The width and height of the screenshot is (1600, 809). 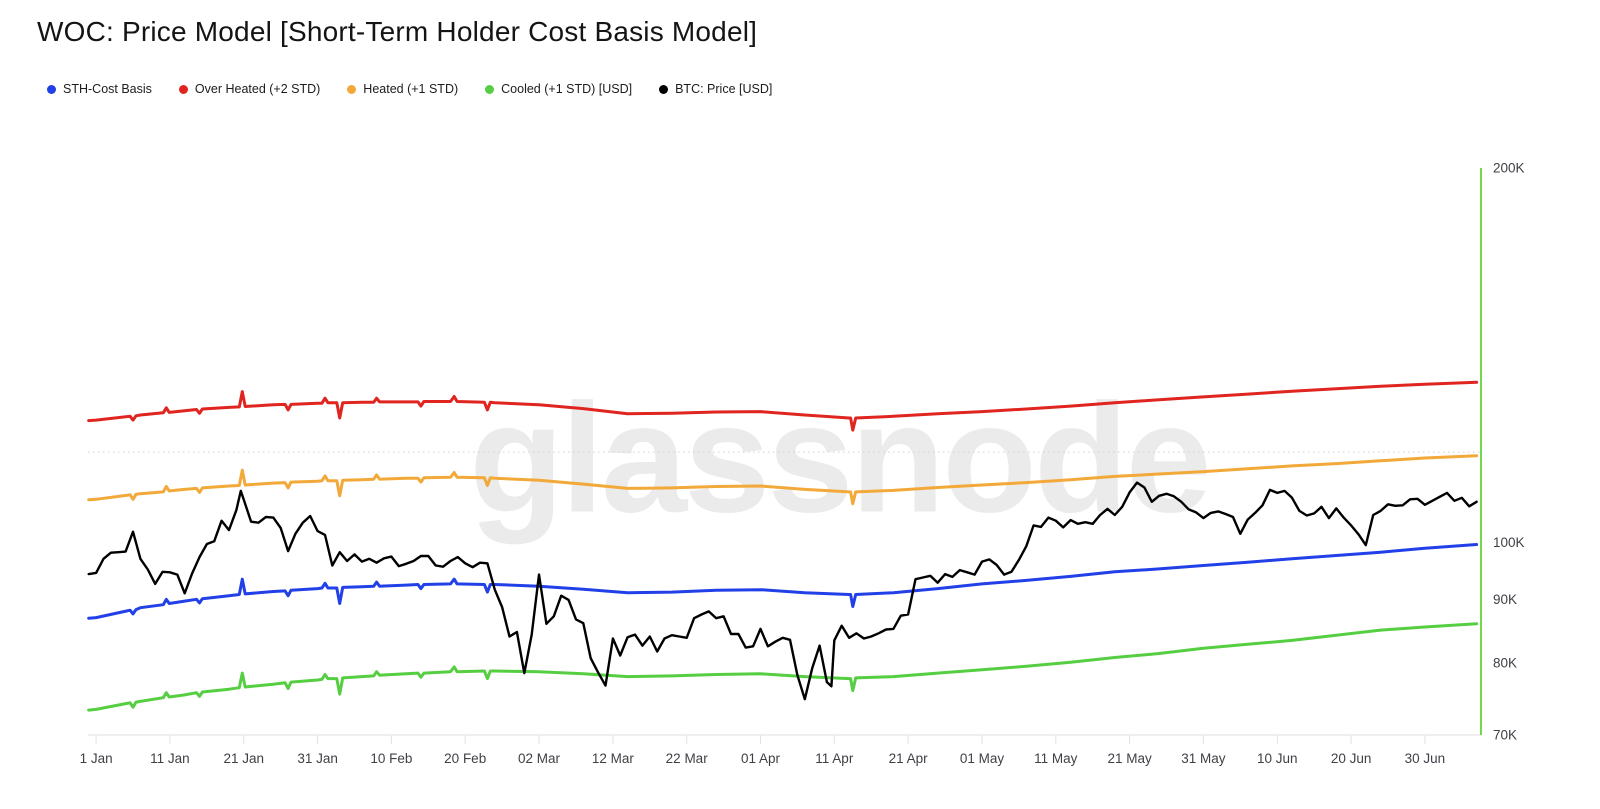 I want to click on series-line-over-heated-2-std, so click(x=783, y=406).